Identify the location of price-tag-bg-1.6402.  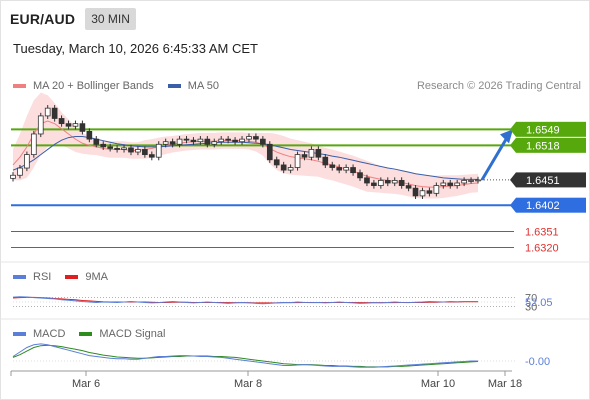
(551, 205).